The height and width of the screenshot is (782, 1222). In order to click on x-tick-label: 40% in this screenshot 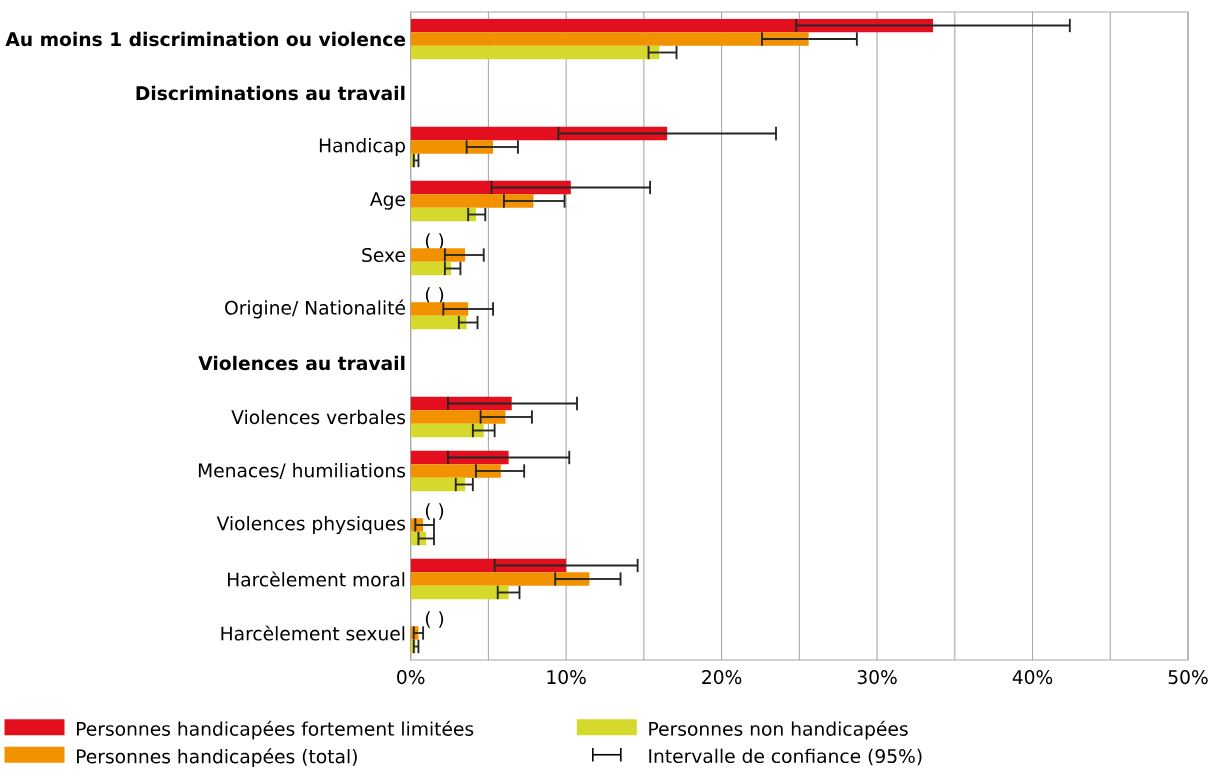, I will do `click(1032, 677)`.